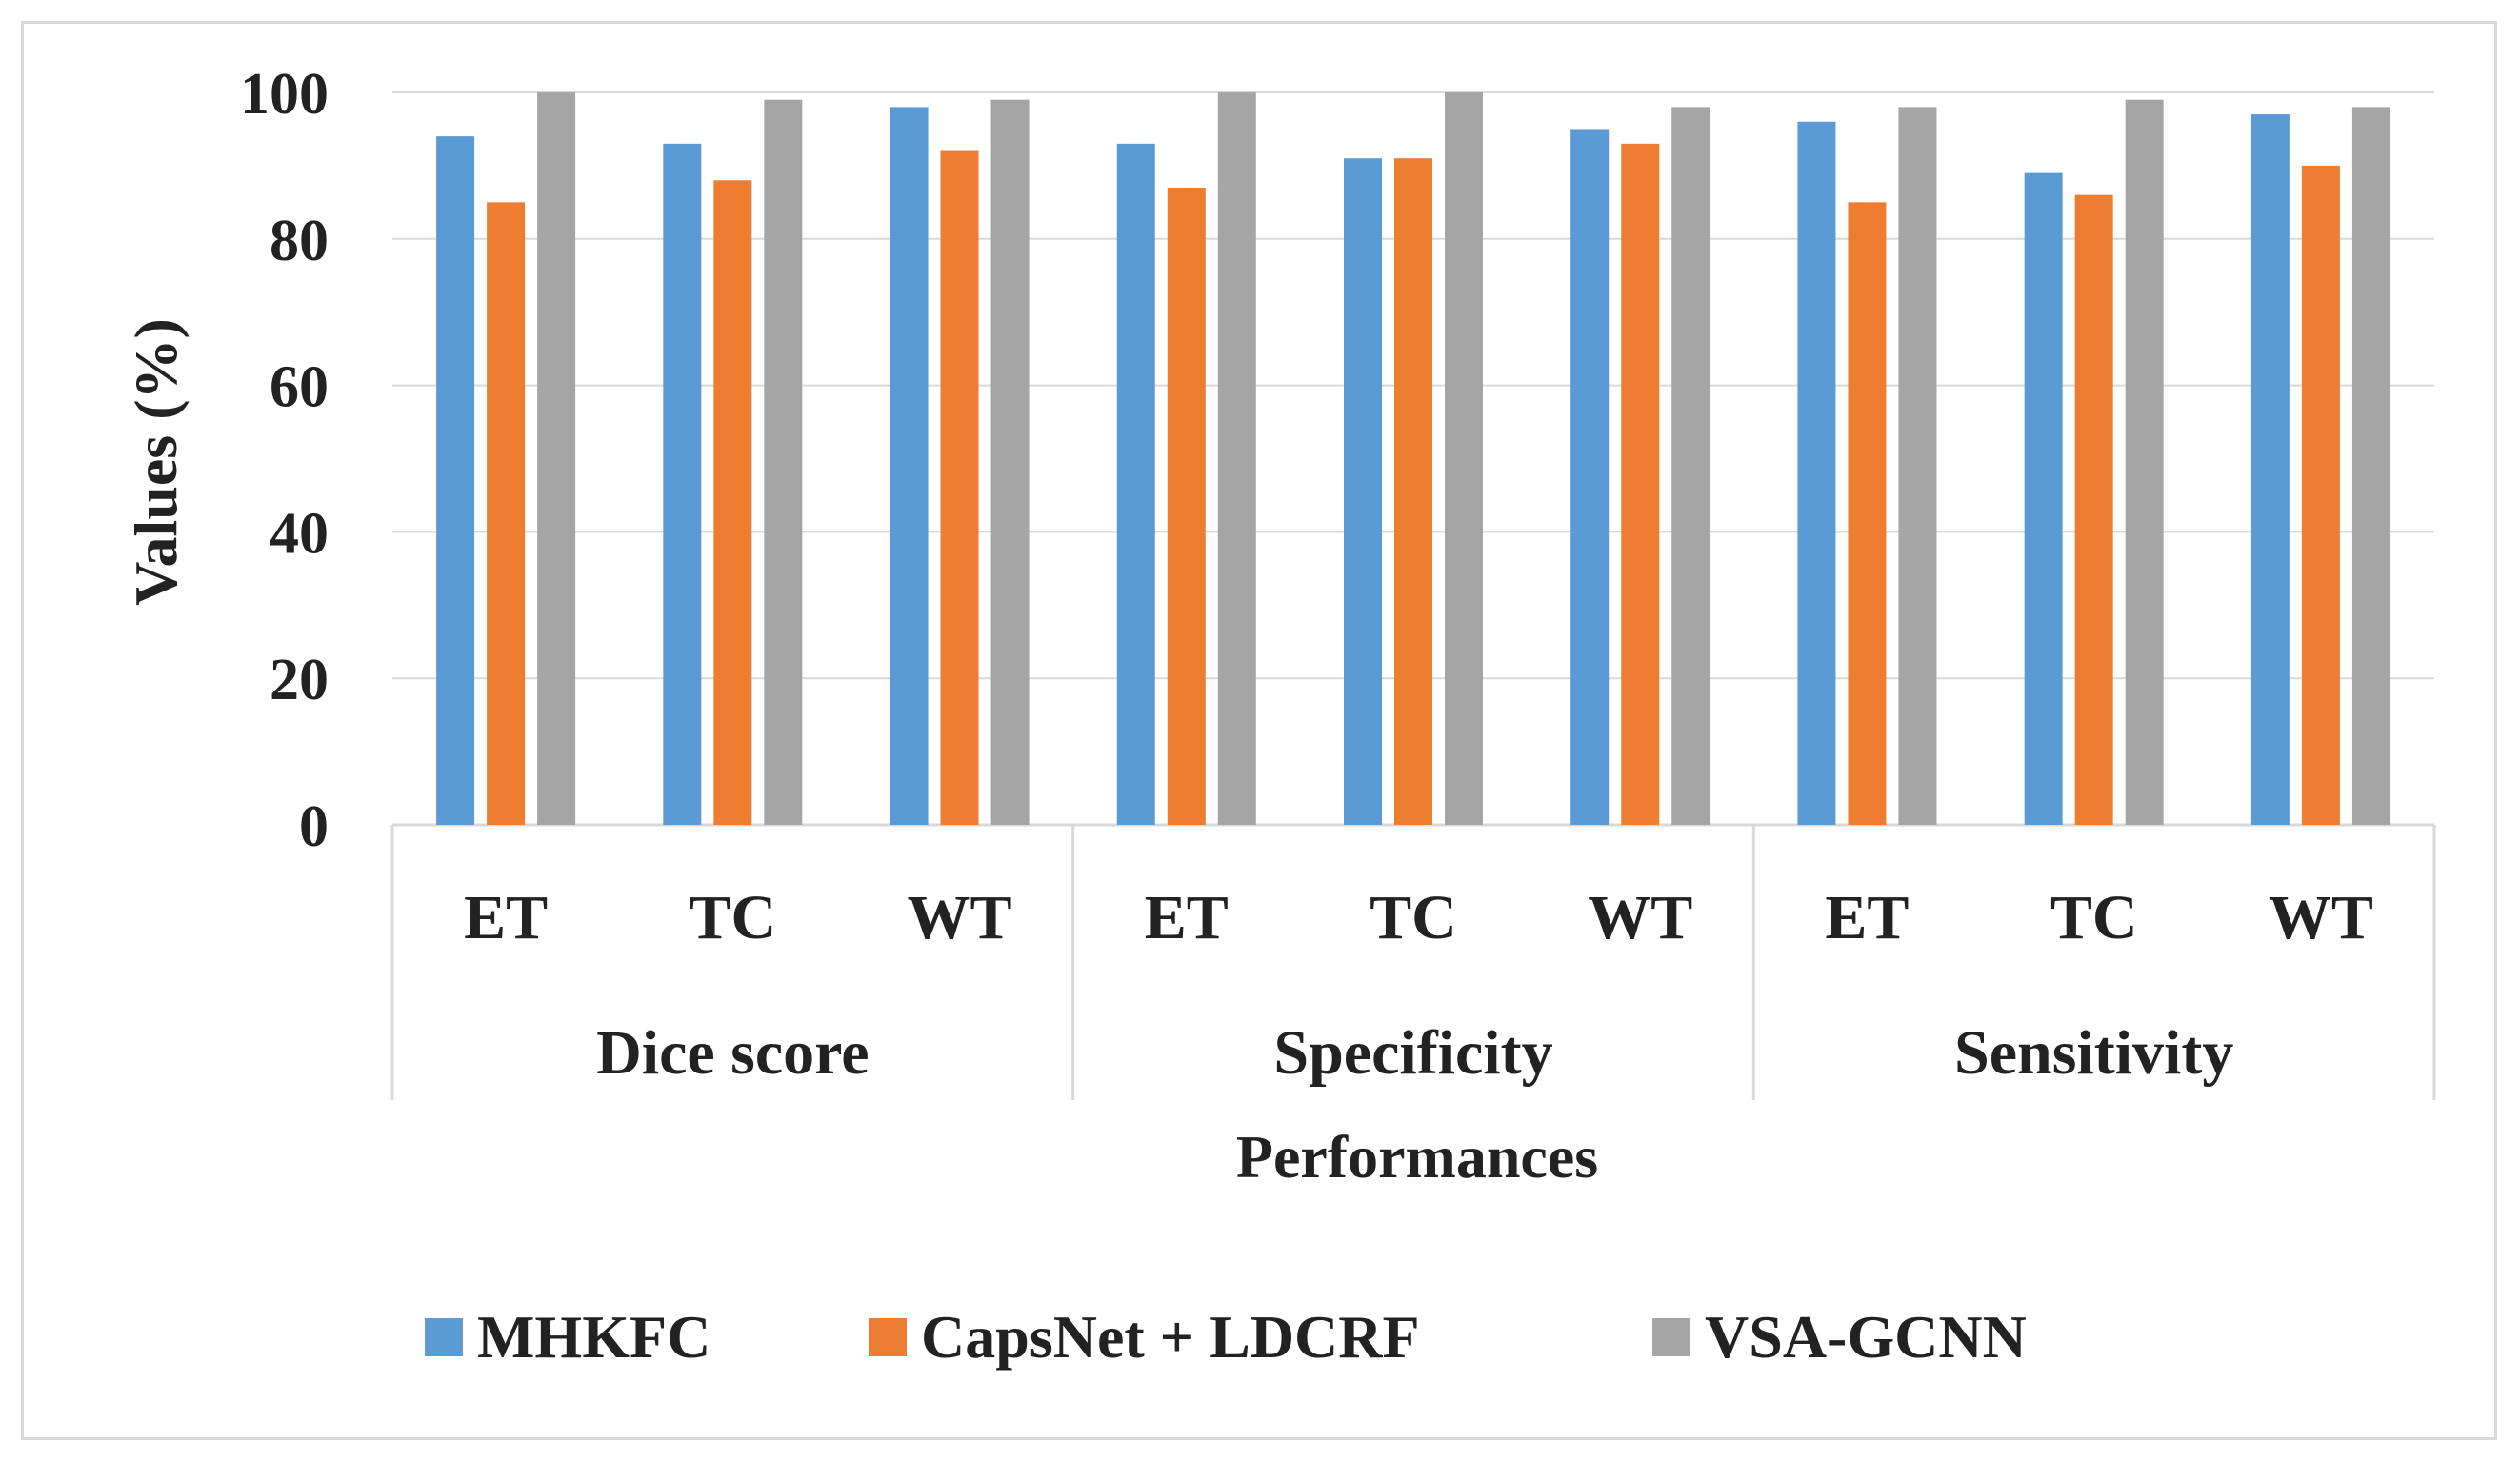 The width and height of the screenshot is (2520, 1463). What do you see at coordinates (299, 534) in the screenshot?
I see `y-tick-label: 40` at bounding box center [299, 534].